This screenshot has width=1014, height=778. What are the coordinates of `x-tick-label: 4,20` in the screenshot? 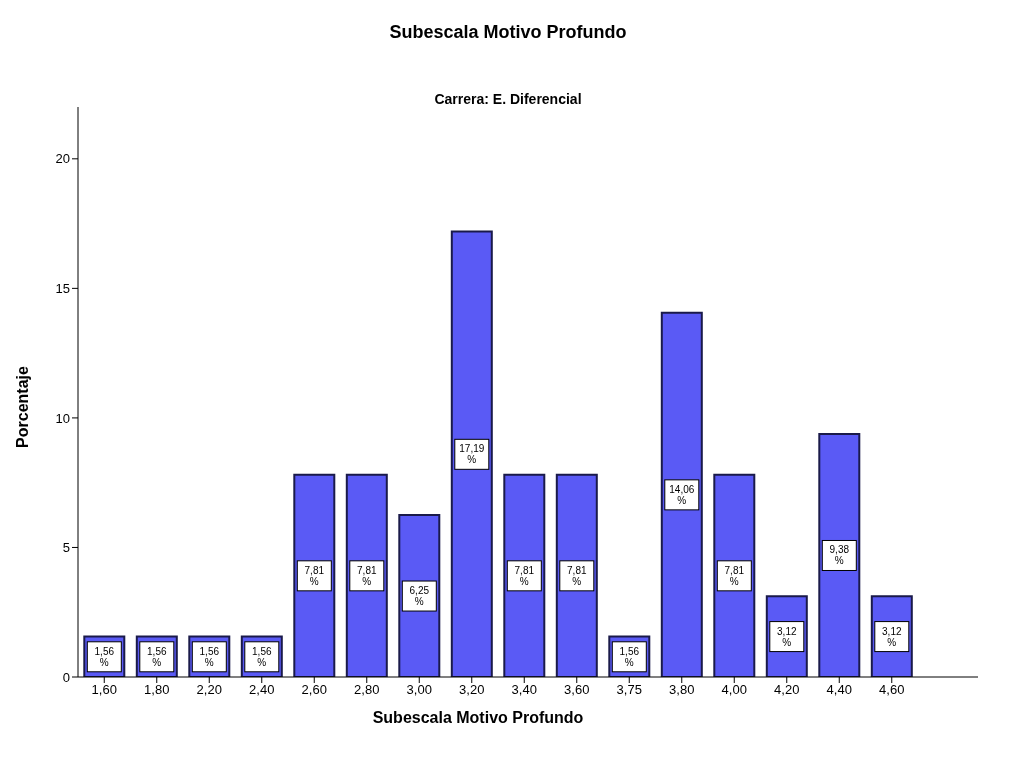 It's located at (787, 690).